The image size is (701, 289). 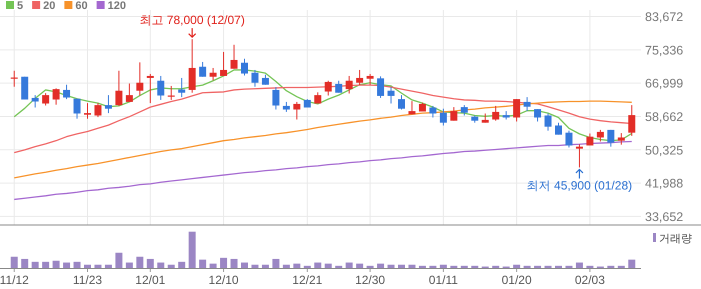 I want to click on annotation: 최고 78,000 (12/07), so click(x=192, y=20).